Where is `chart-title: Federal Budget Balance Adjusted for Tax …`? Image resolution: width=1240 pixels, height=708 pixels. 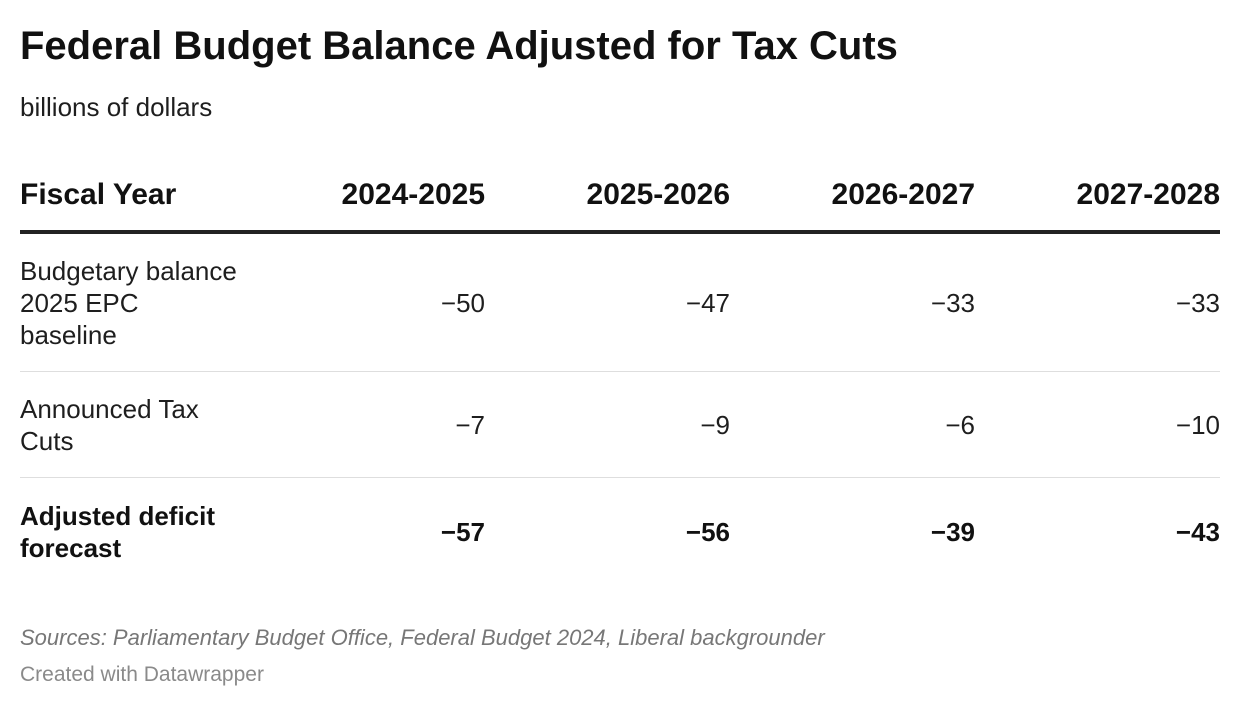 chart-title: Federal Budget Balance Adjusted for Tax … is located at coordinates (459, 46).